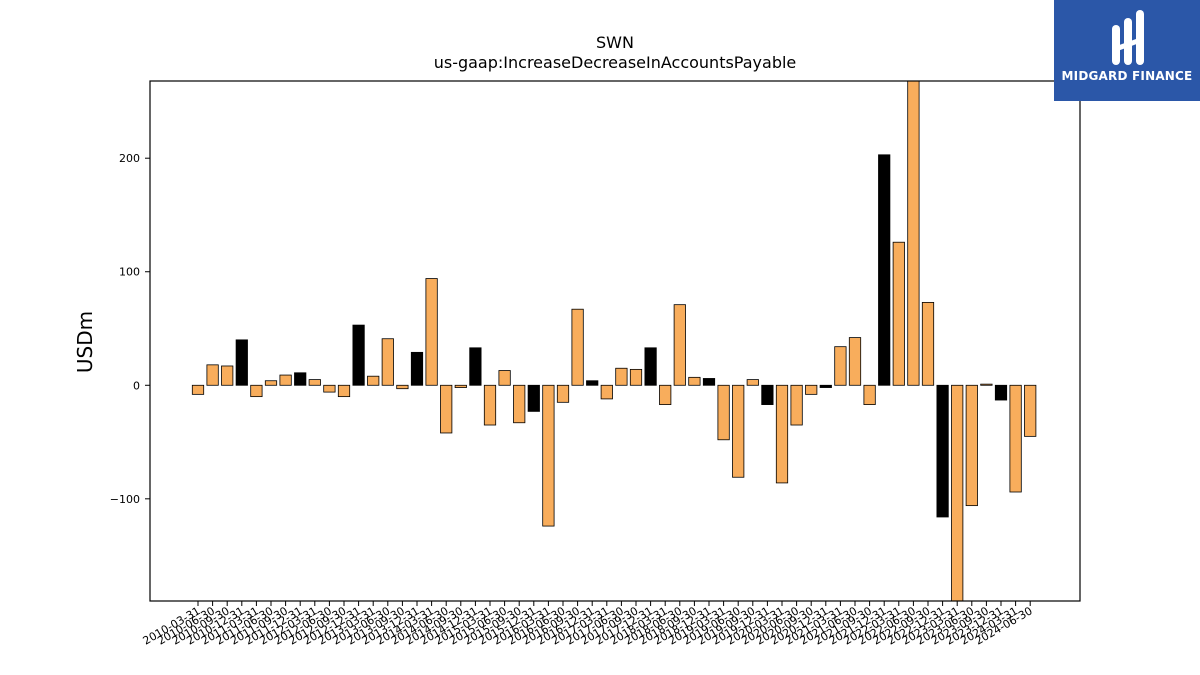 The height and width of the screenshot is (675, 1200). Describe the element at coordinates (1127, 76) in the screenshot. I see `brand-name: MIDGARD FINANCE` at that location.